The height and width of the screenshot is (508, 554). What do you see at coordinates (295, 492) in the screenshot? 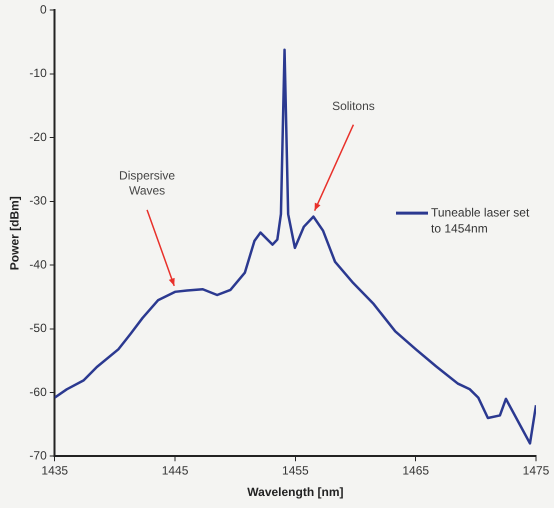
I see `x-axis-title: Wavelength [nm]` at bounding box center [295, 492].